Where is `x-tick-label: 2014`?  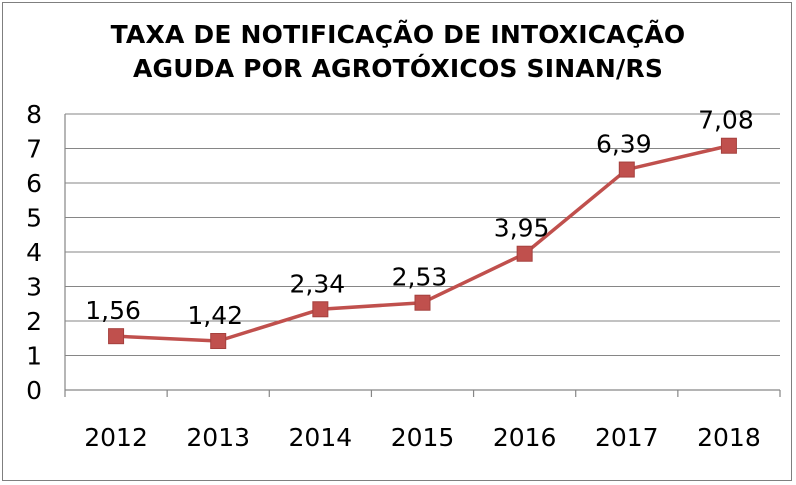
x-tick-label: 2014 is located at coordinates (321, 437).